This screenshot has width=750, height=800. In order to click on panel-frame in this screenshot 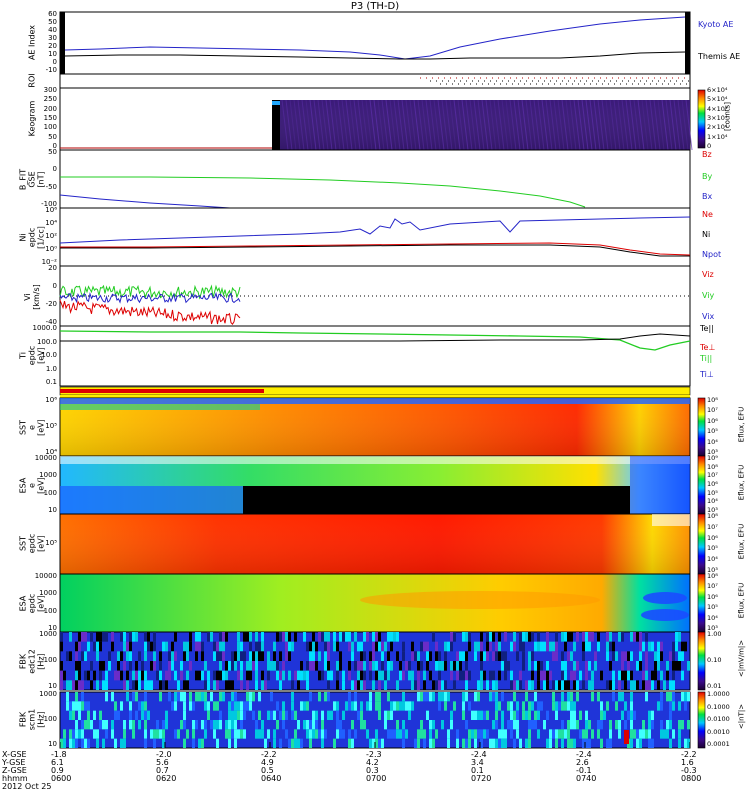, I will do `click(375, 179)`.